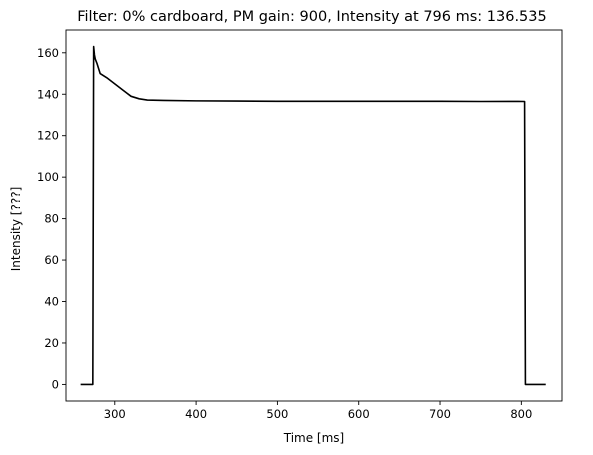 The image size is (593, 455). I want to click on y-tick-label: 140, so click(48, 94).